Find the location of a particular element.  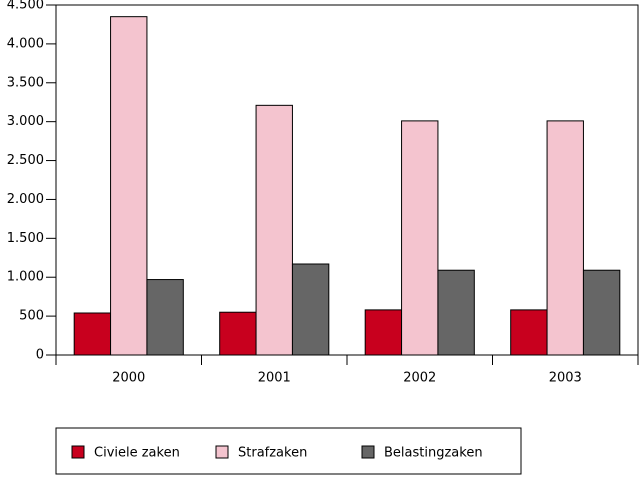

x-tick-label: 2001 is located at coordinates (274, 378).